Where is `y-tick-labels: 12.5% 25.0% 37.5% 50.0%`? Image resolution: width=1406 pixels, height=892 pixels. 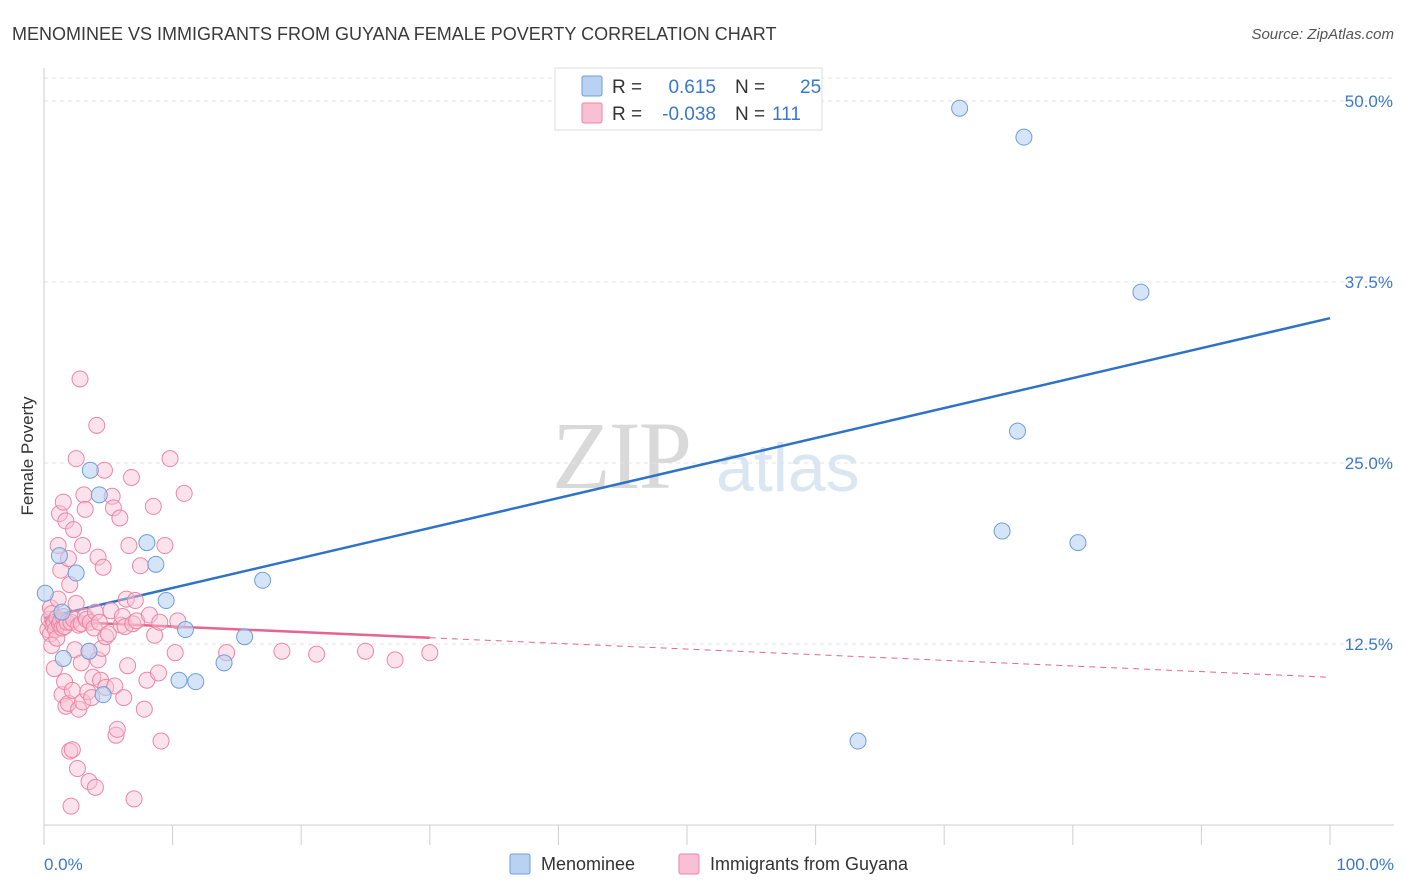 y-tick-labels: 12.5% 25.0% 37.5% 50.0% is located at coordinates (1369, 373).